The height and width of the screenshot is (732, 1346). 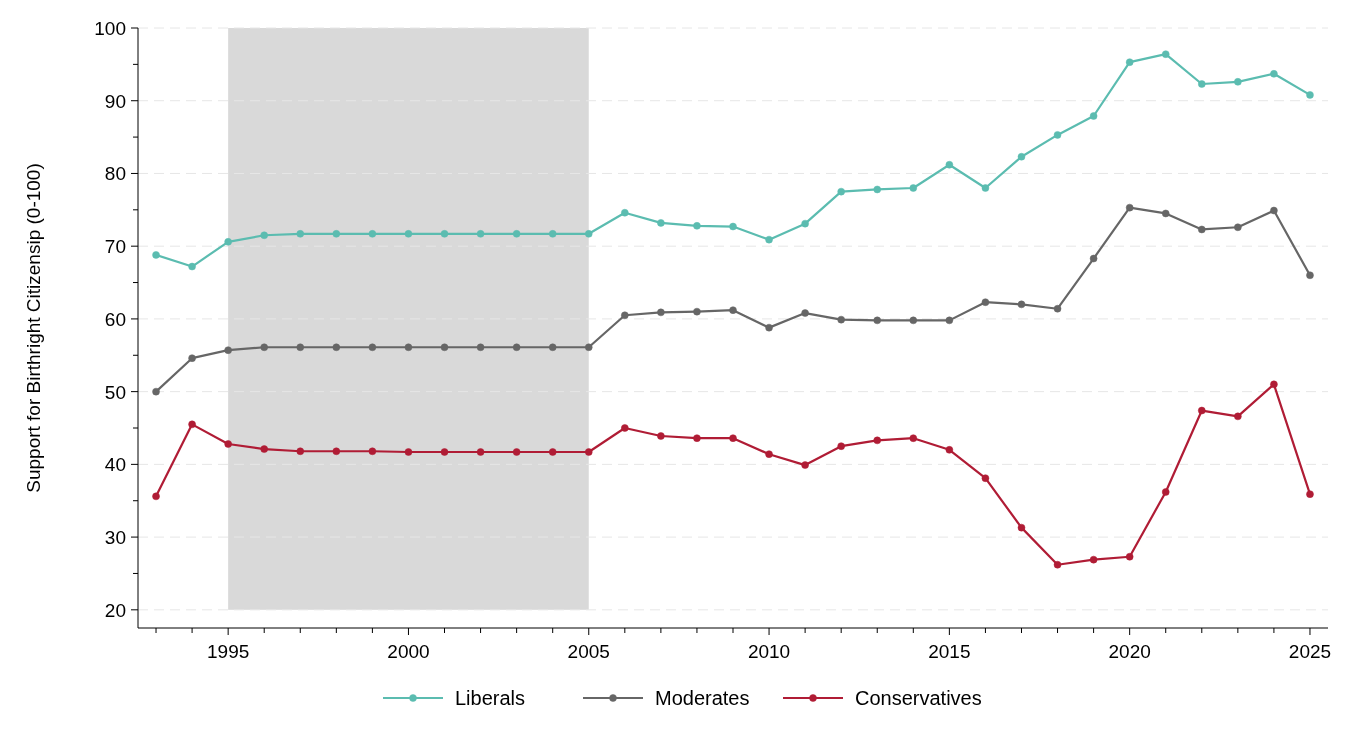 I want to click on x-tick-label: 2005, so click(x=588, y=651).